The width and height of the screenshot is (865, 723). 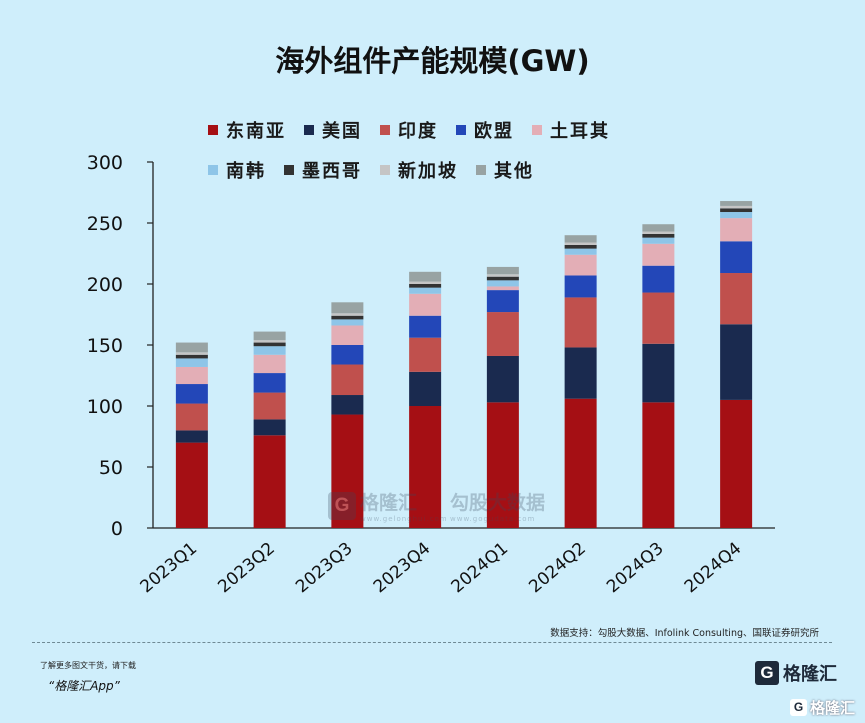 I want to click on legend-item: 新加坡, so click(x=419, y=170).